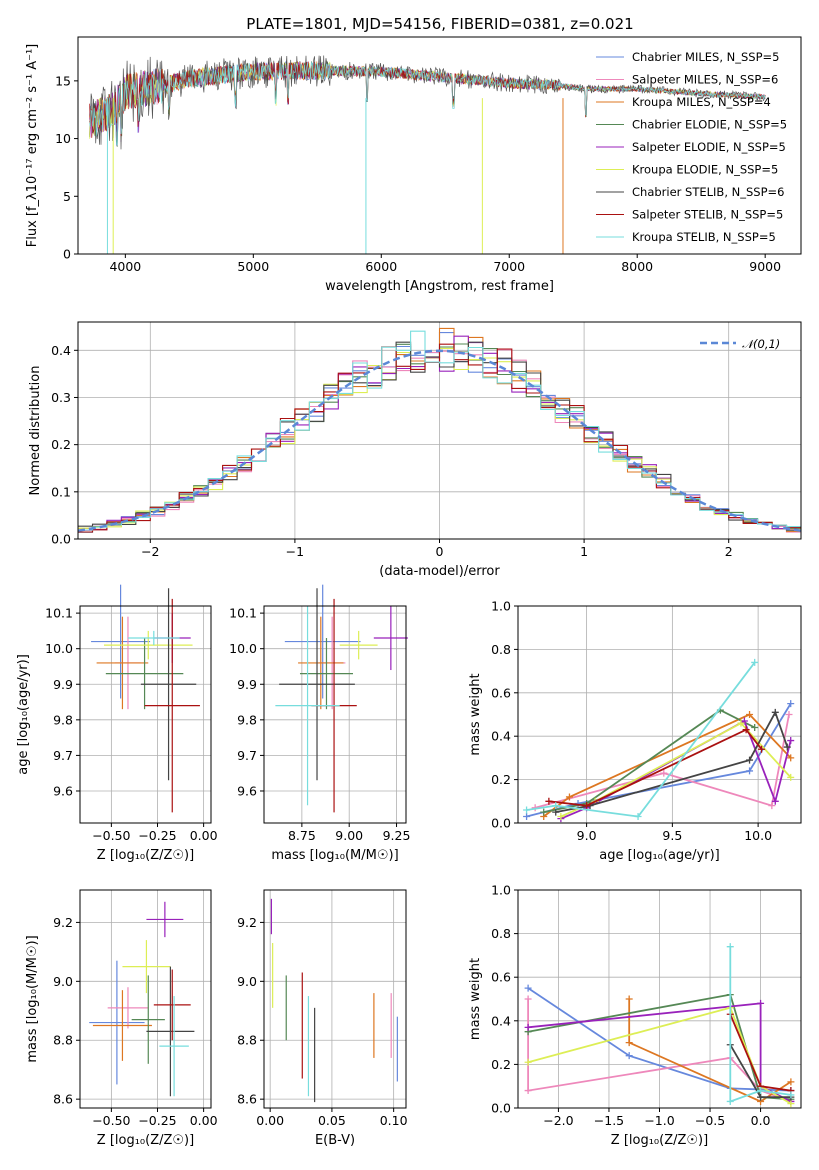  What do you see at coordinates (761, 344) in the screenshot?
I see `residuals-legend-label: 𝒩(0,1)` at bounding box center [761, 344].